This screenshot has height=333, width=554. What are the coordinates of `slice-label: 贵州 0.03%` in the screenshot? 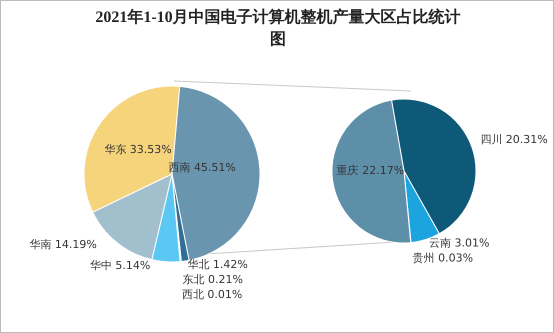 It's located at (443, 257).